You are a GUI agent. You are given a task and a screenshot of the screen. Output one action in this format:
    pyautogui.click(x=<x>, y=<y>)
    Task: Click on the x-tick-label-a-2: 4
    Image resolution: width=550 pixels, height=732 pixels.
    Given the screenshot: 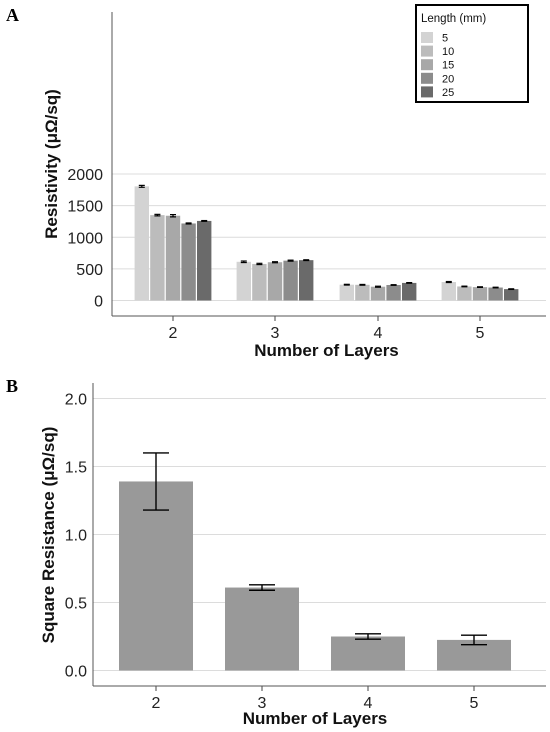 What is the action you would take?
    pyautogui.click(x=378, y=333)
    